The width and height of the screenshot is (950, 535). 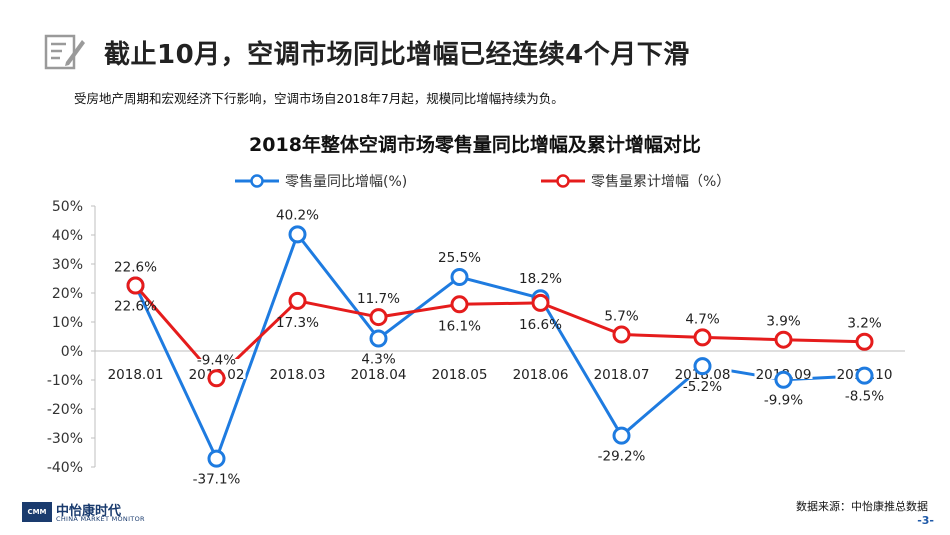 What do you see at coordinates (65, 439) in the screenshot?
I see `y-tick-label: -30%` at bounding box center [65, 439].